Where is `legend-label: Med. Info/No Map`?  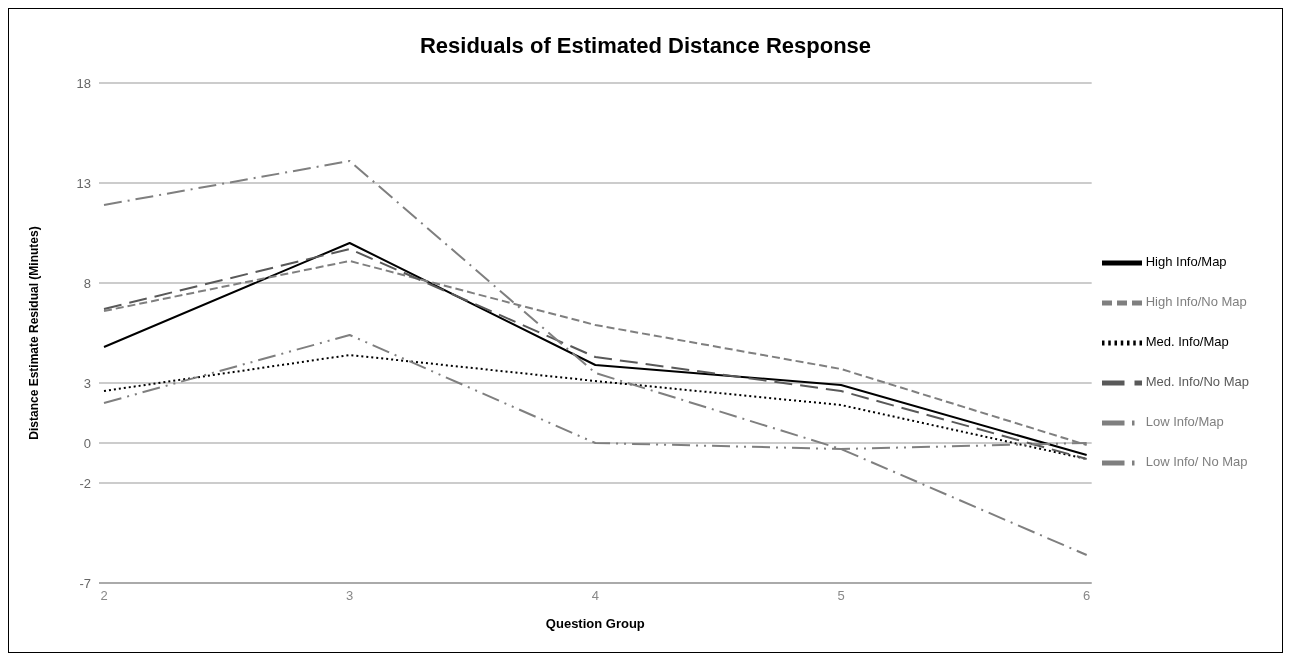
legend-label: Med. Info/No Map is located at coordinates (1197, 382).